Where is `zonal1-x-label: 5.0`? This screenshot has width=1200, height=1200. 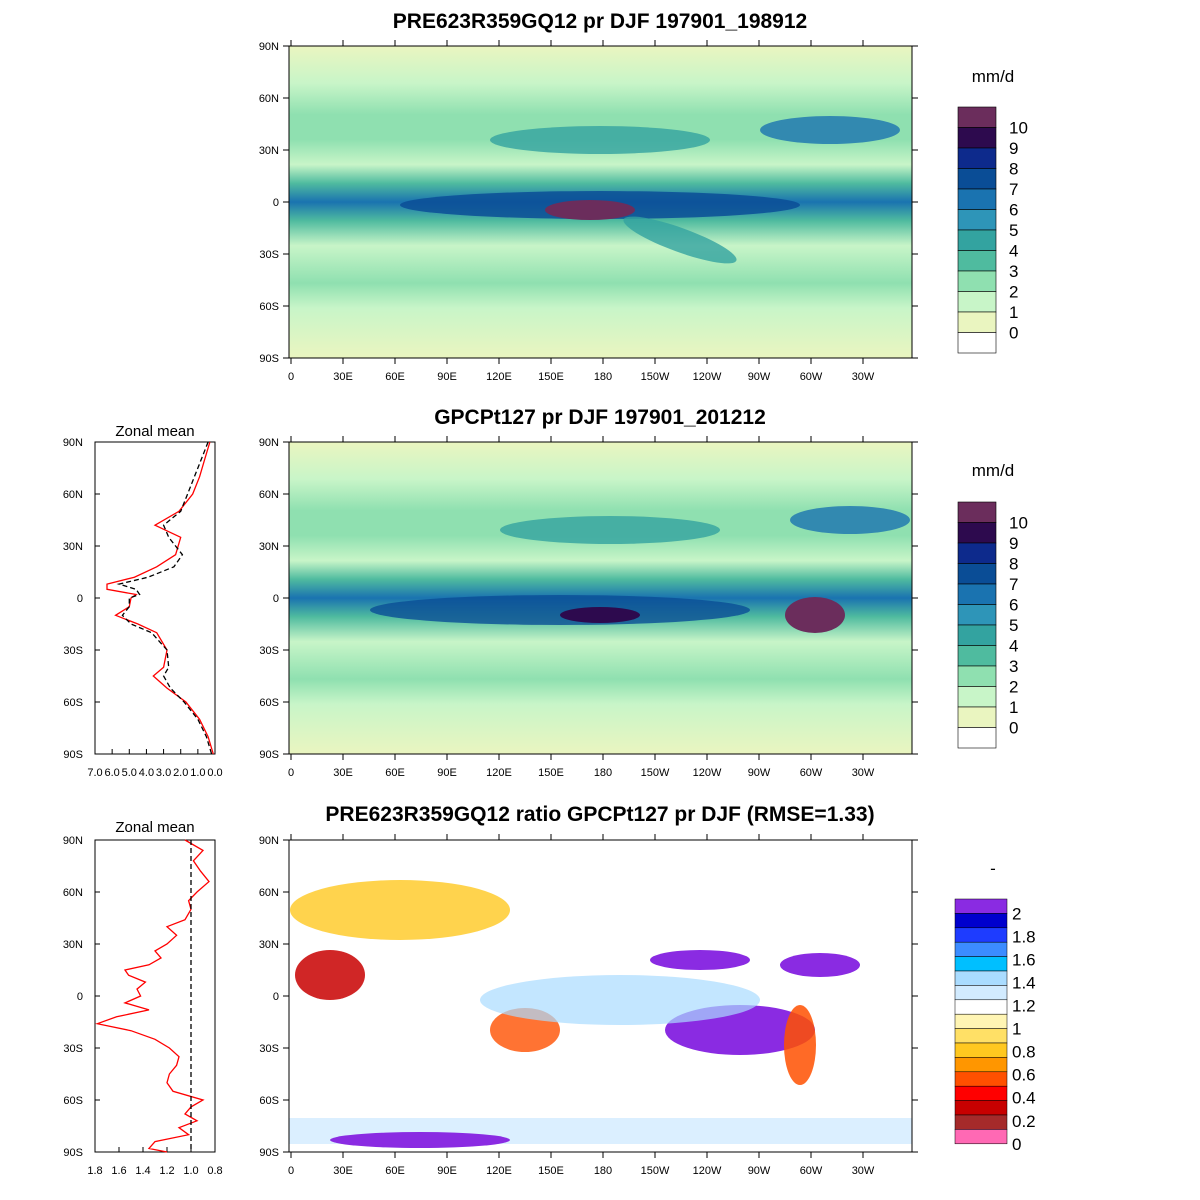 zonal1-x-label: 5.0 is located at coordinates (129, 773).